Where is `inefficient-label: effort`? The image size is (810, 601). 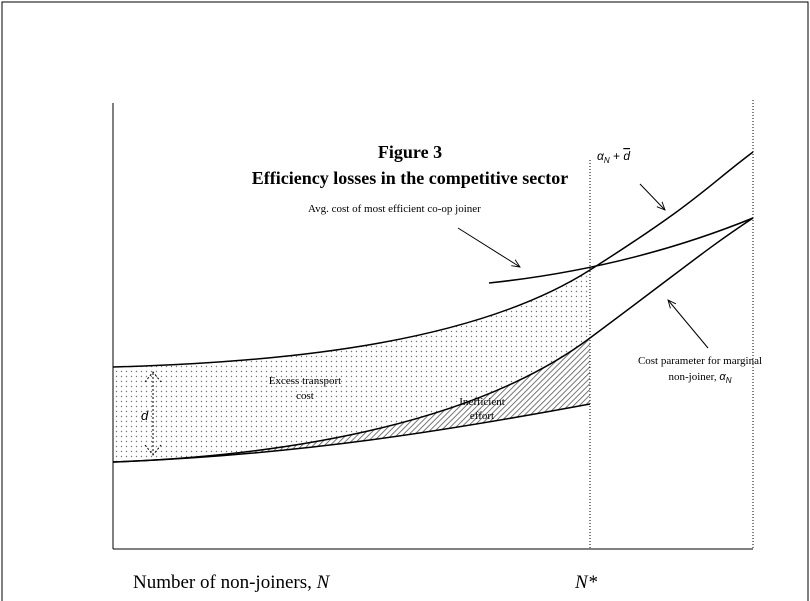 inefficient-label: effort is located at coordinates (482, 416).